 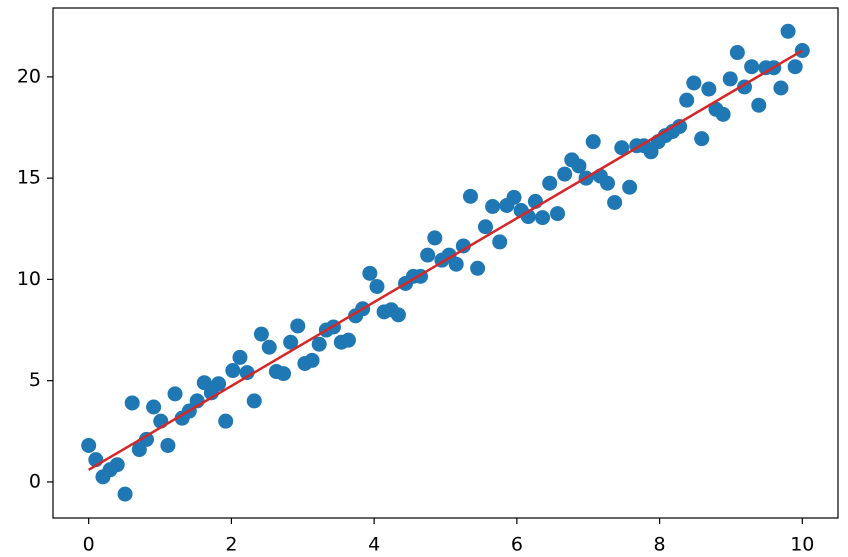 I want to click on x-tick-label: 6, so click(x=517, y=545).